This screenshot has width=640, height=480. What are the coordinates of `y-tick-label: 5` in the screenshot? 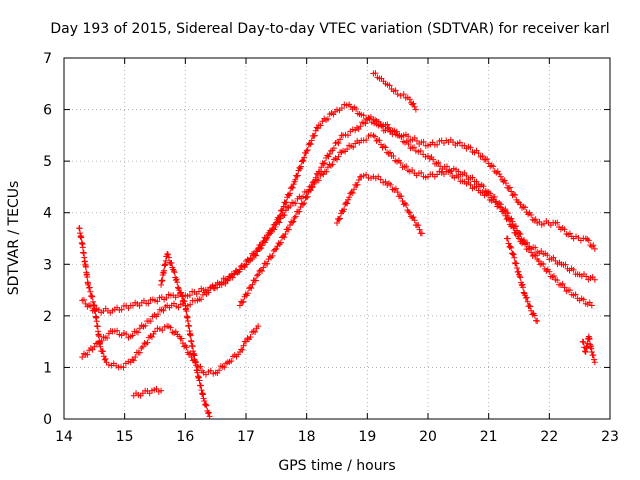 It's located at (47, 162).